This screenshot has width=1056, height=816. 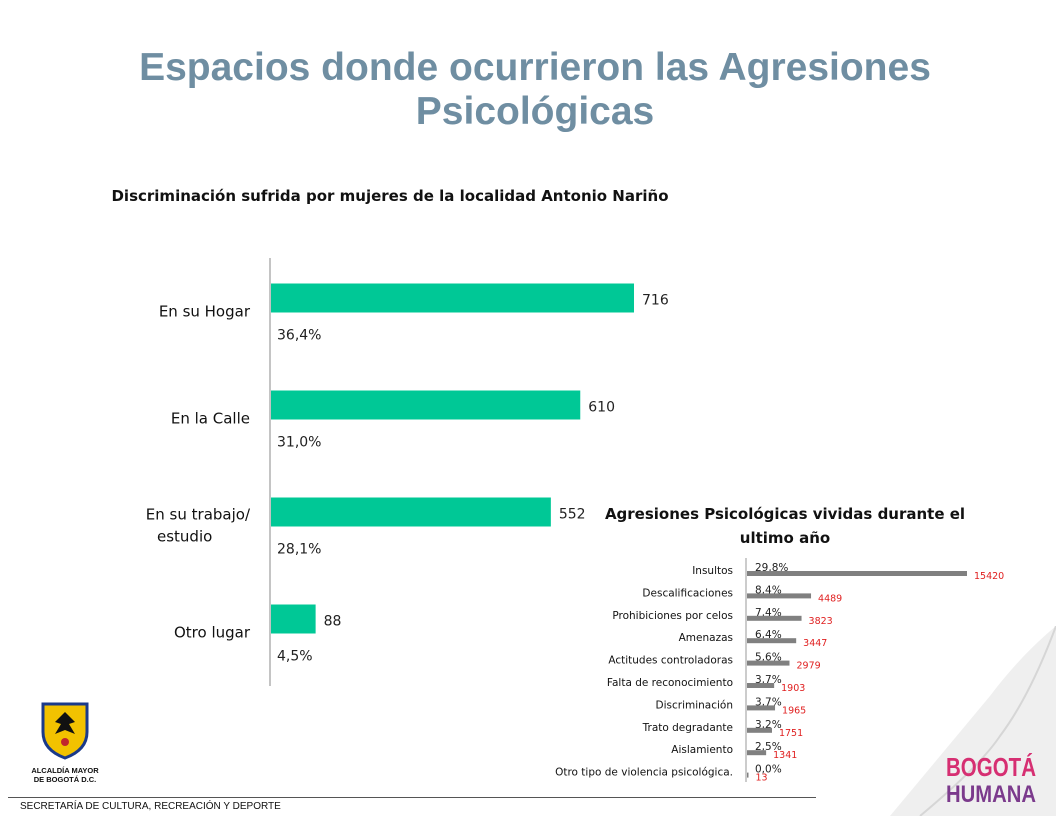 I want to click on footer-divider, so click(x=412, y=797).